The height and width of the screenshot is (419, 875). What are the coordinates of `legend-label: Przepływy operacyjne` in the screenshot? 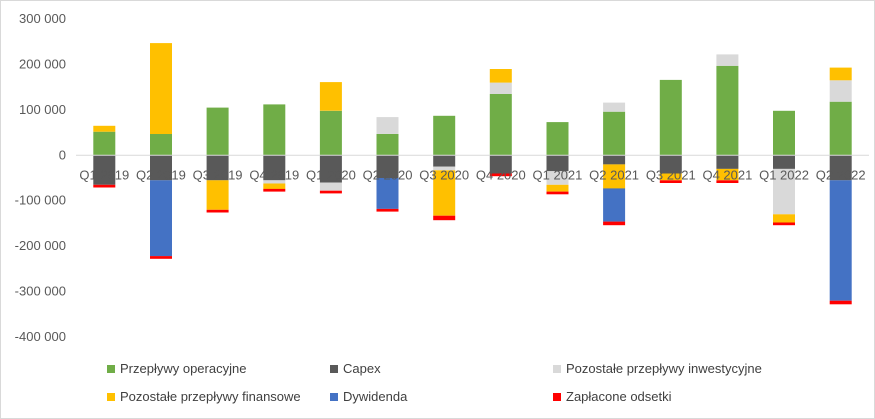 It's located at (183, 368).